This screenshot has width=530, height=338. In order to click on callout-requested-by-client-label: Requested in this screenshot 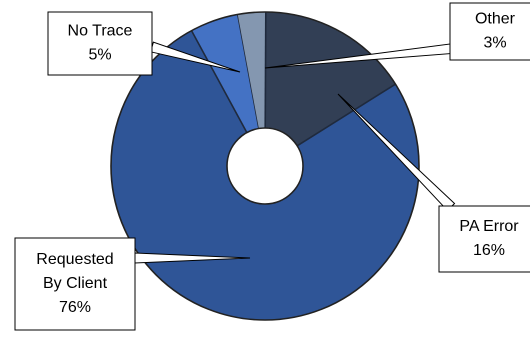, I will do `click(74, 259)`.